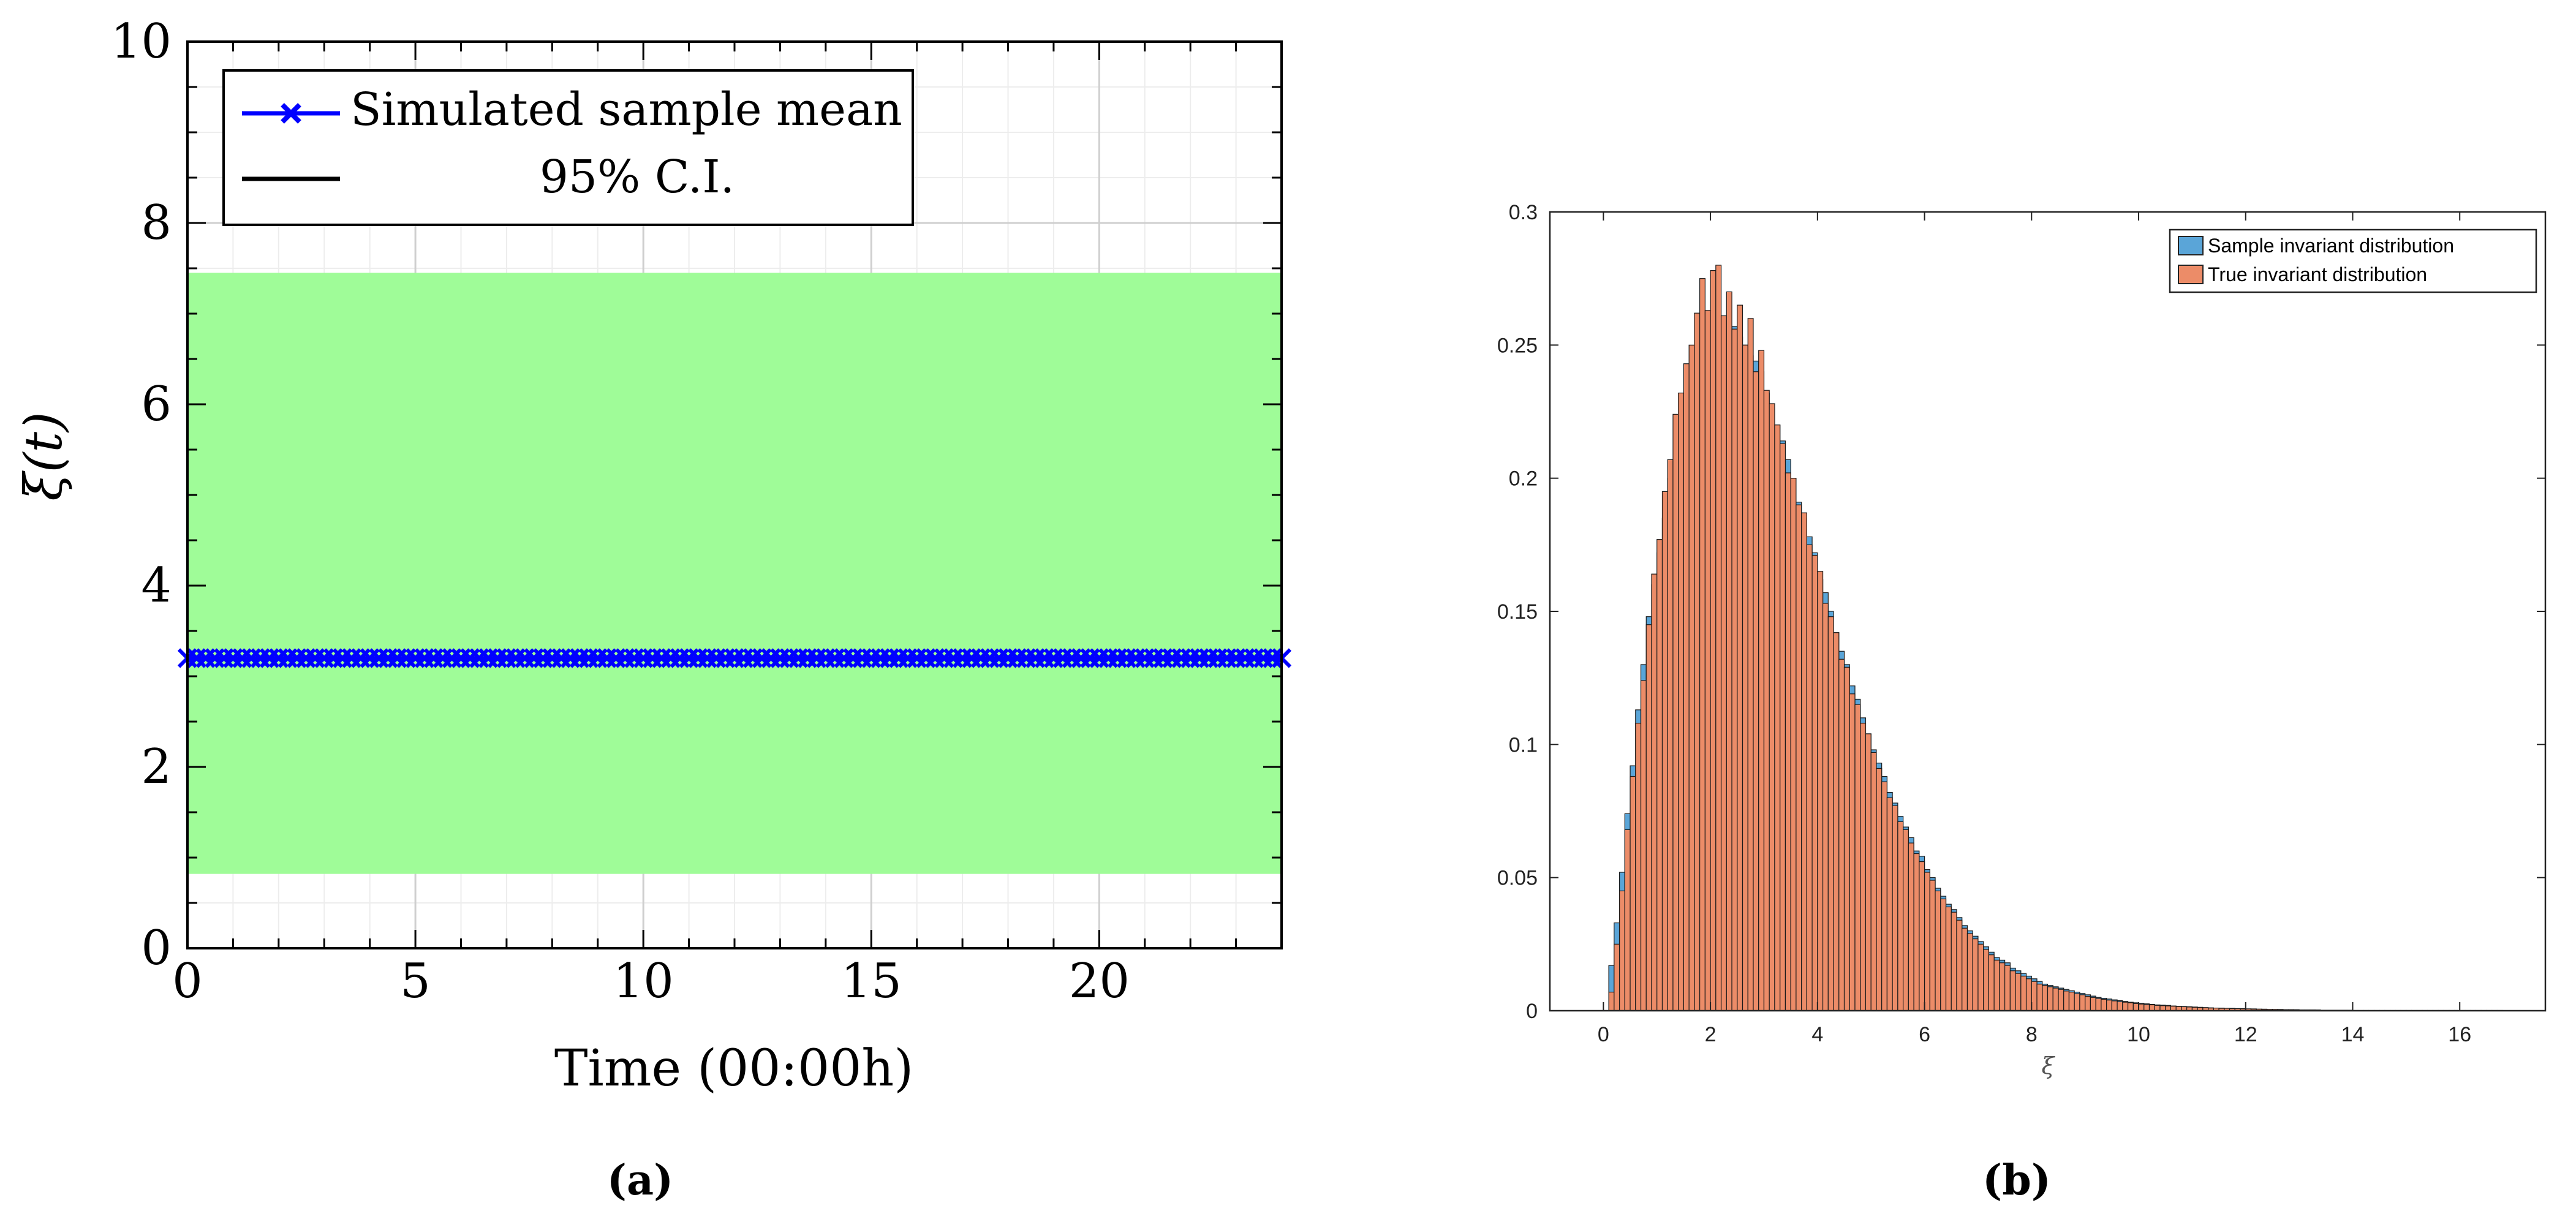 Image resolution: width=2576 pixels, height=1219 pixels. I want to click on panel-a-legend-box, so click(568, 147).